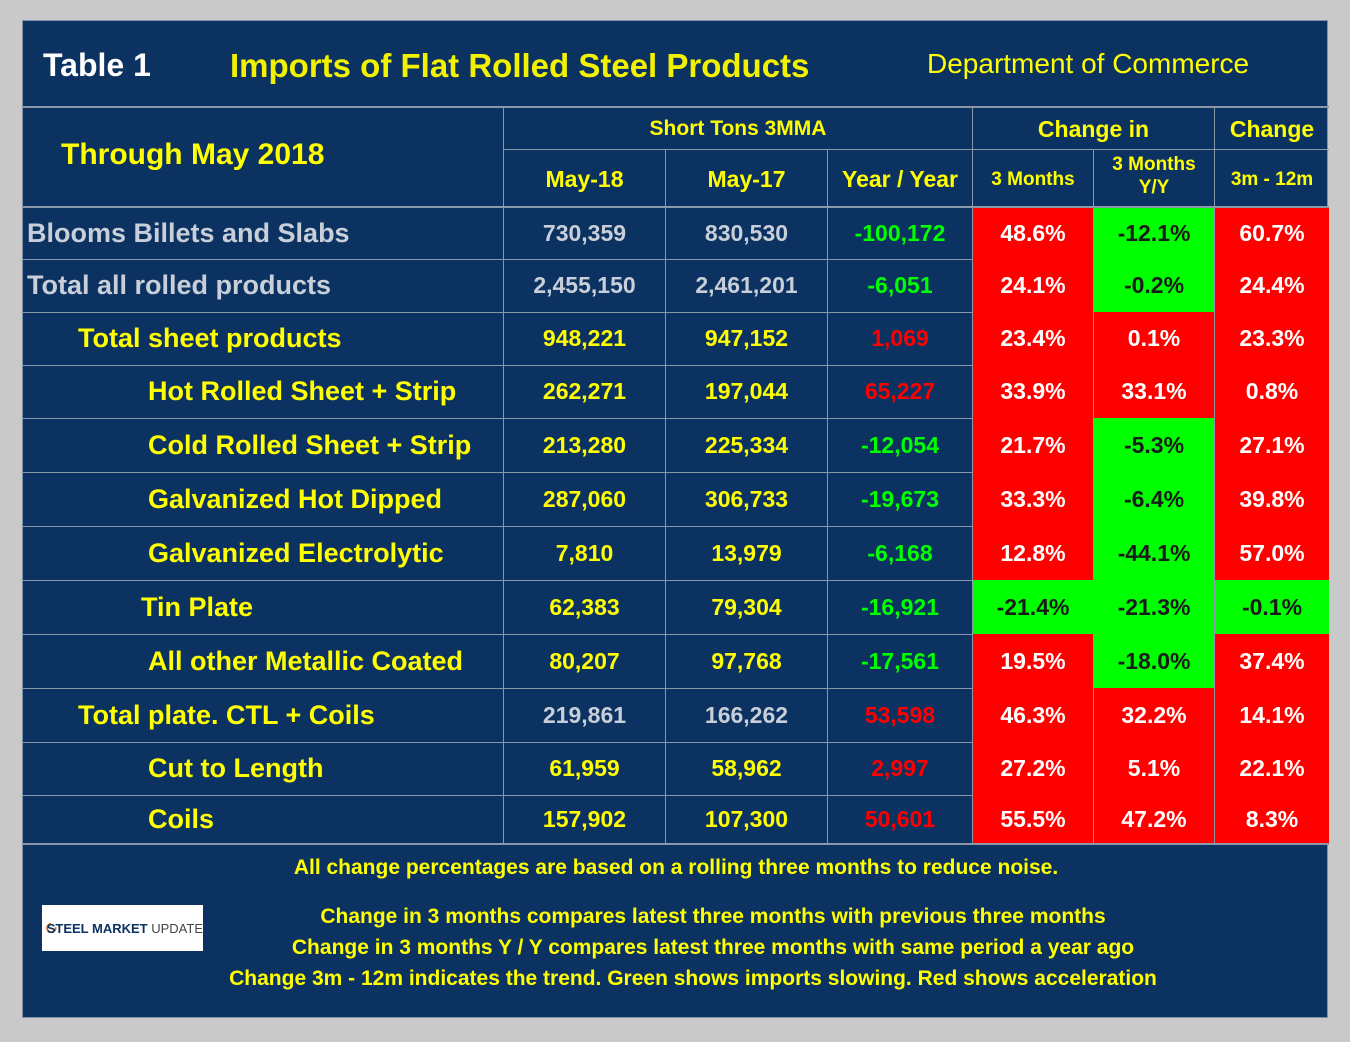 This screenshot has height=1042, width=1350. Describe the element at coordinates (746, 179) in the screenshot. I see `col-header-may17: May-17` at that location.